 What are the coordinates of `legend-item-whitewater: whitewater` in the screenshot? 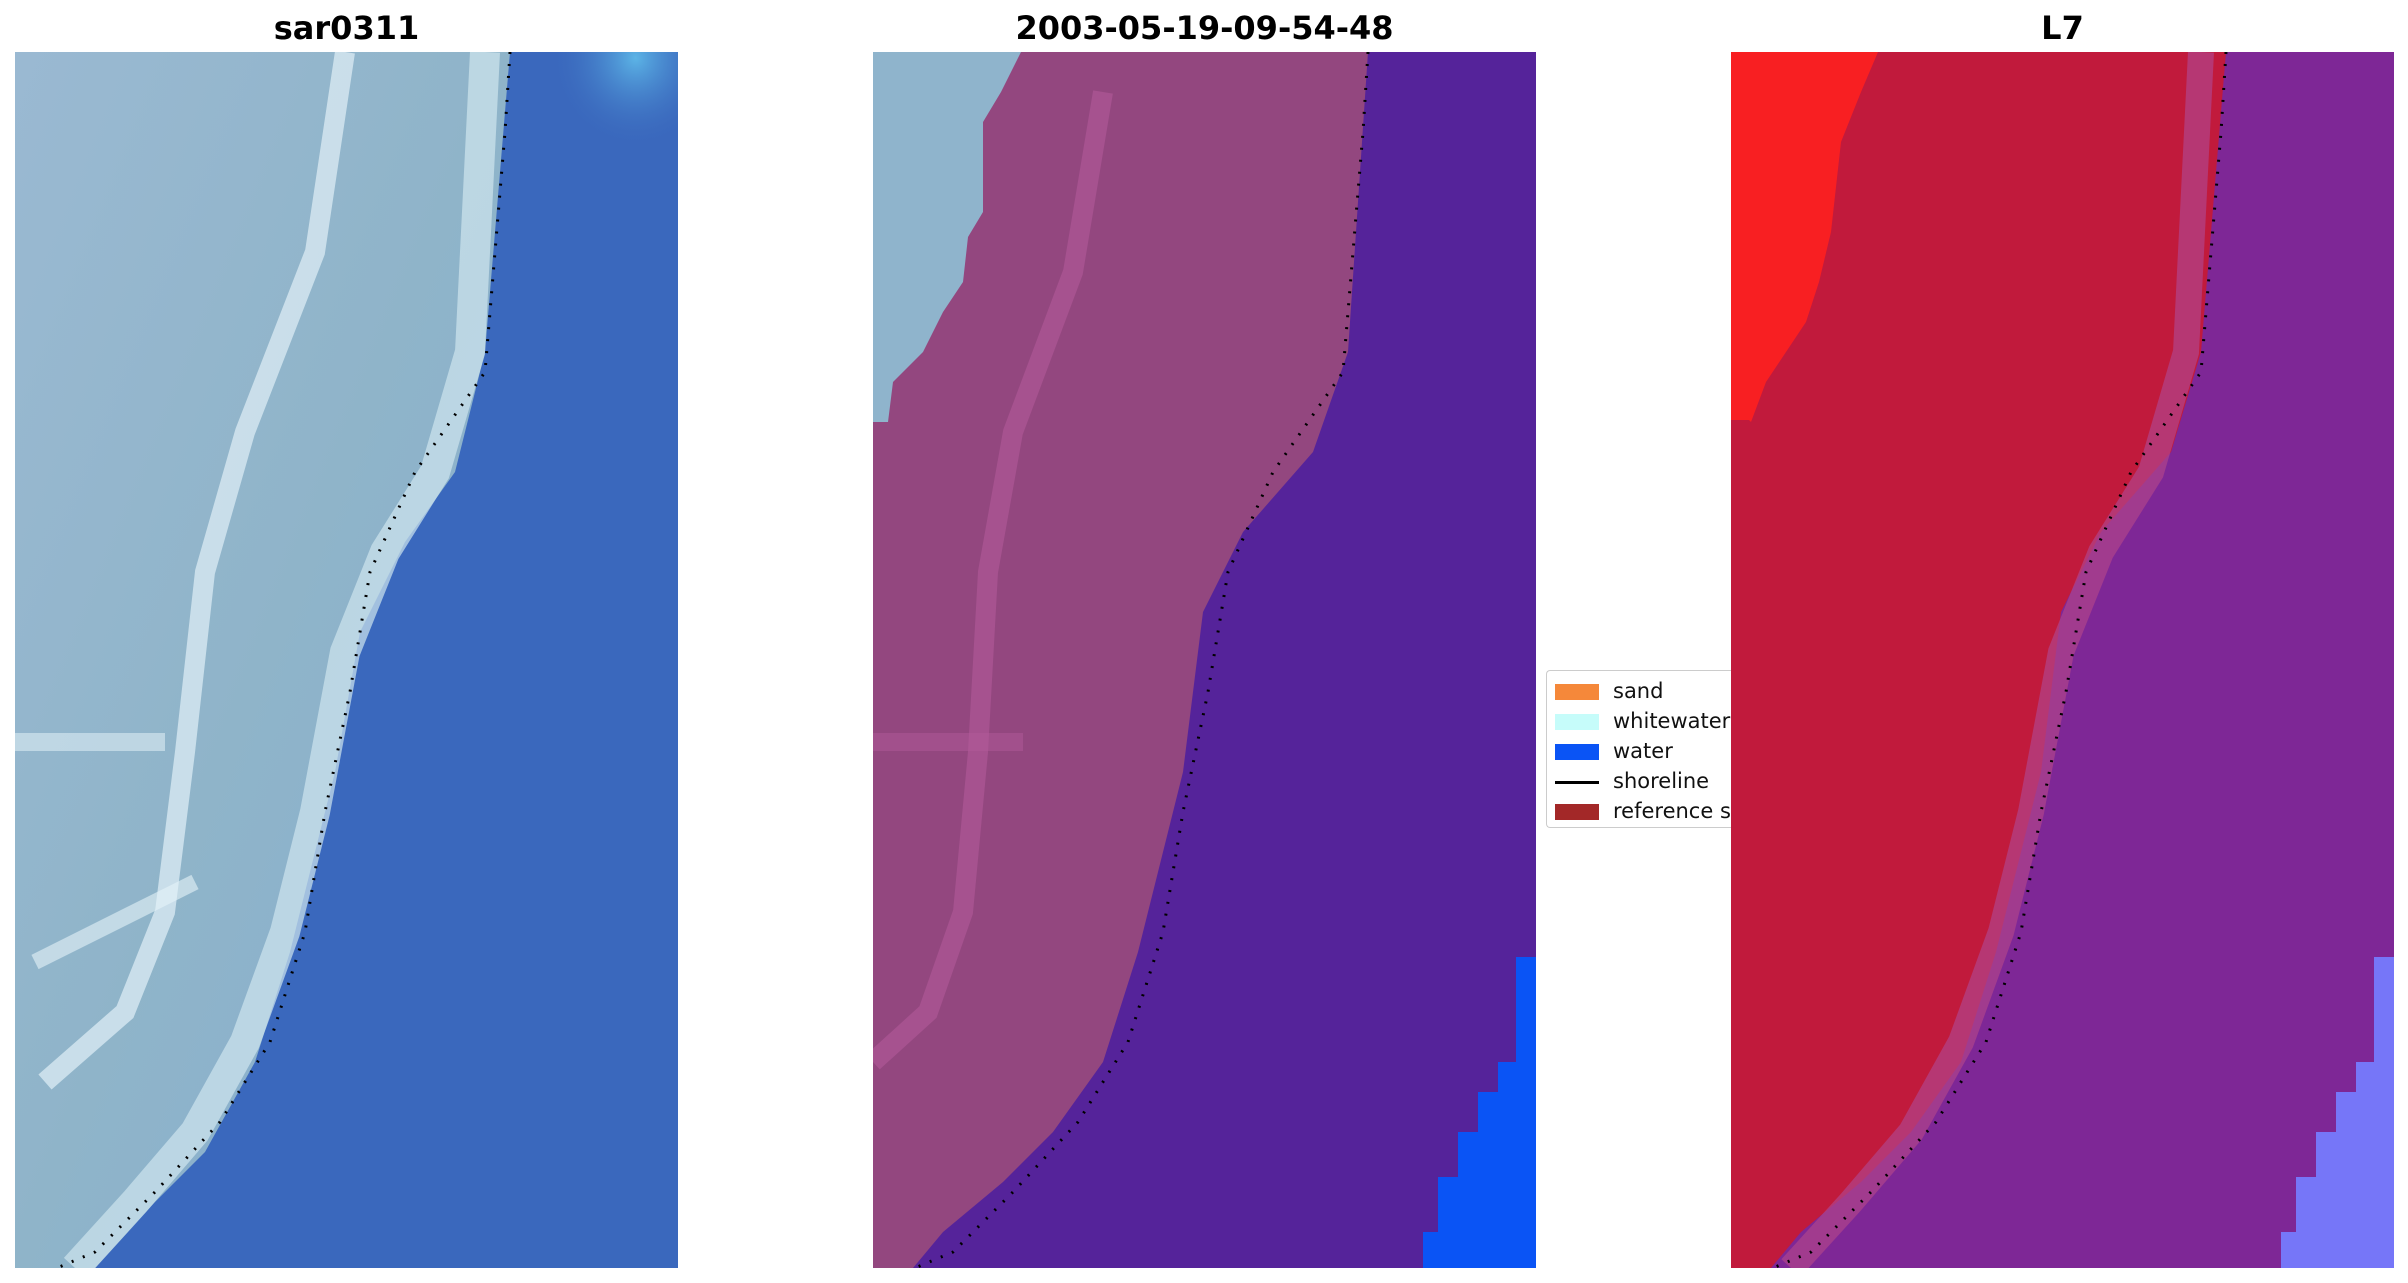 It's located at (1641, 720).